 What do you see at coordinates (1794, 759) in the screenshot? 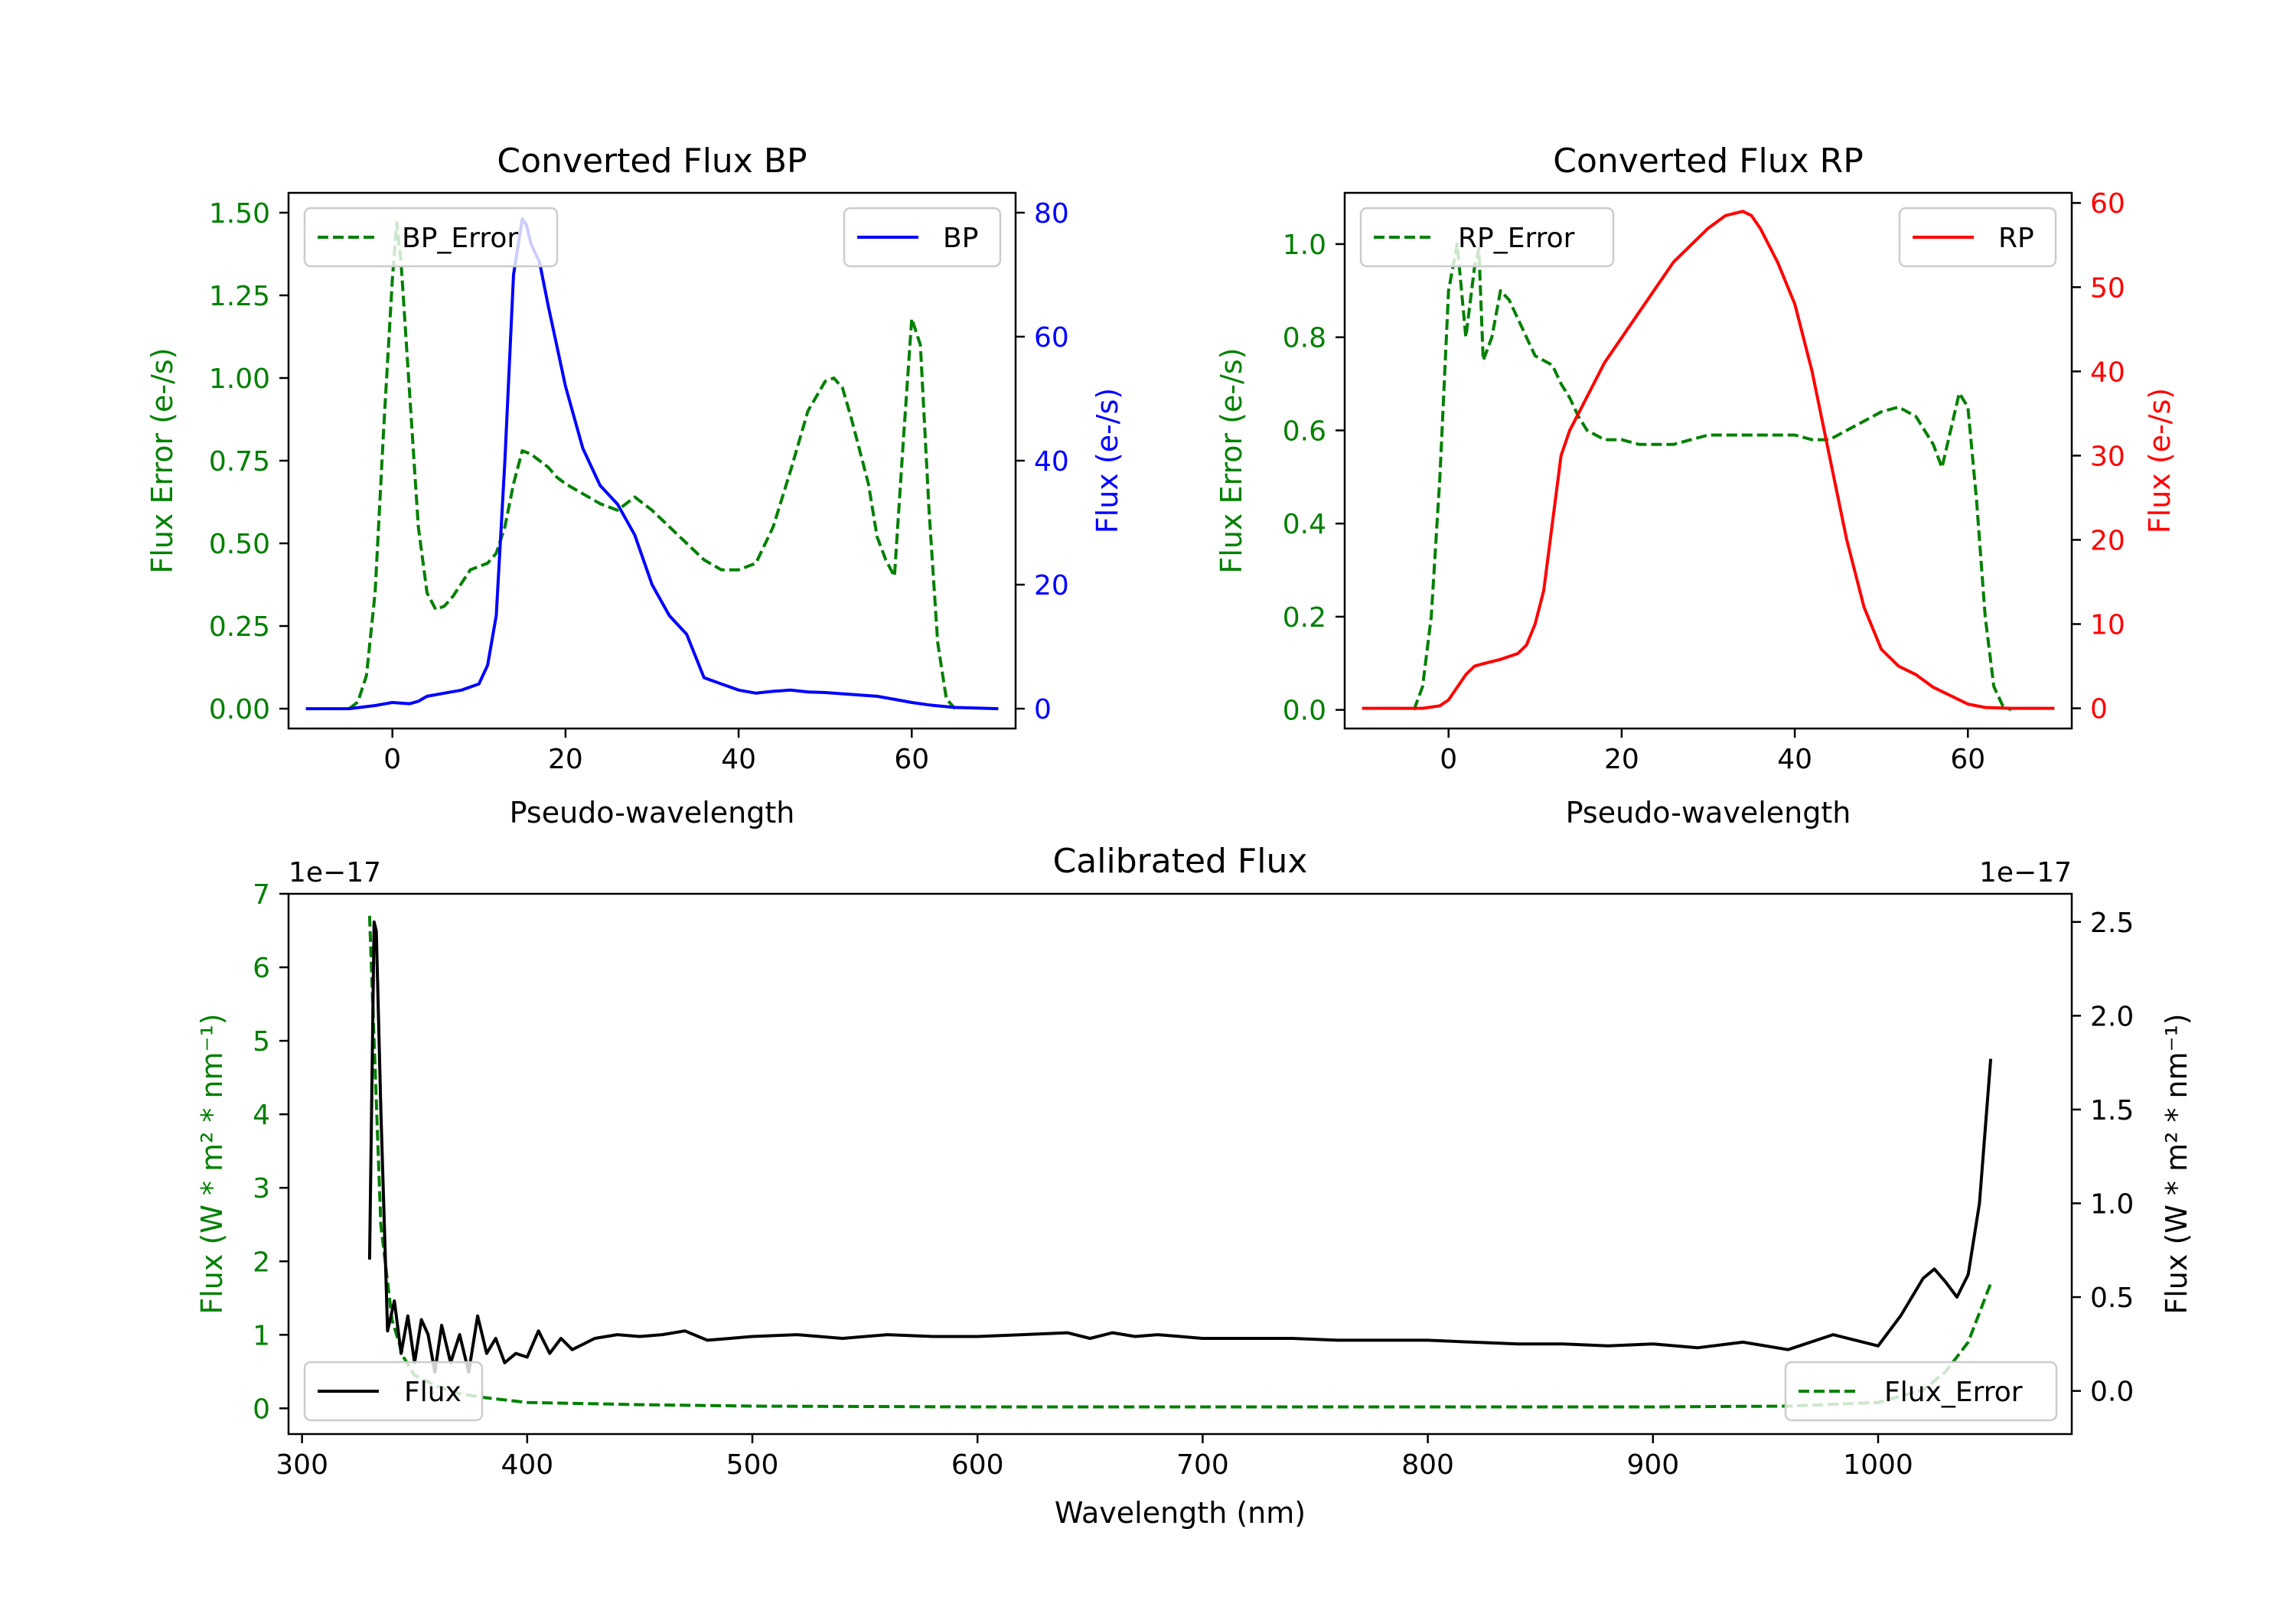
I see `rp-xtick-label: 40` at bounding box center [1794, 759].